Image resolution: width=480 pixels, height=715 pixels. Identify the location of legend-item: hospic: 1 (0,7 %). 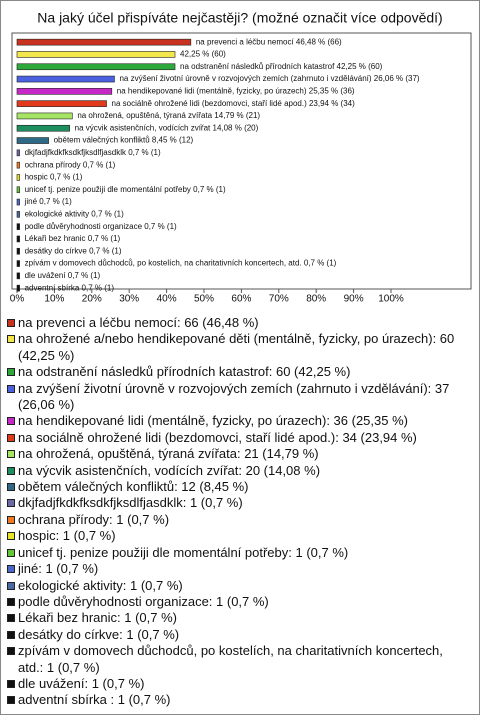
(239, 536).